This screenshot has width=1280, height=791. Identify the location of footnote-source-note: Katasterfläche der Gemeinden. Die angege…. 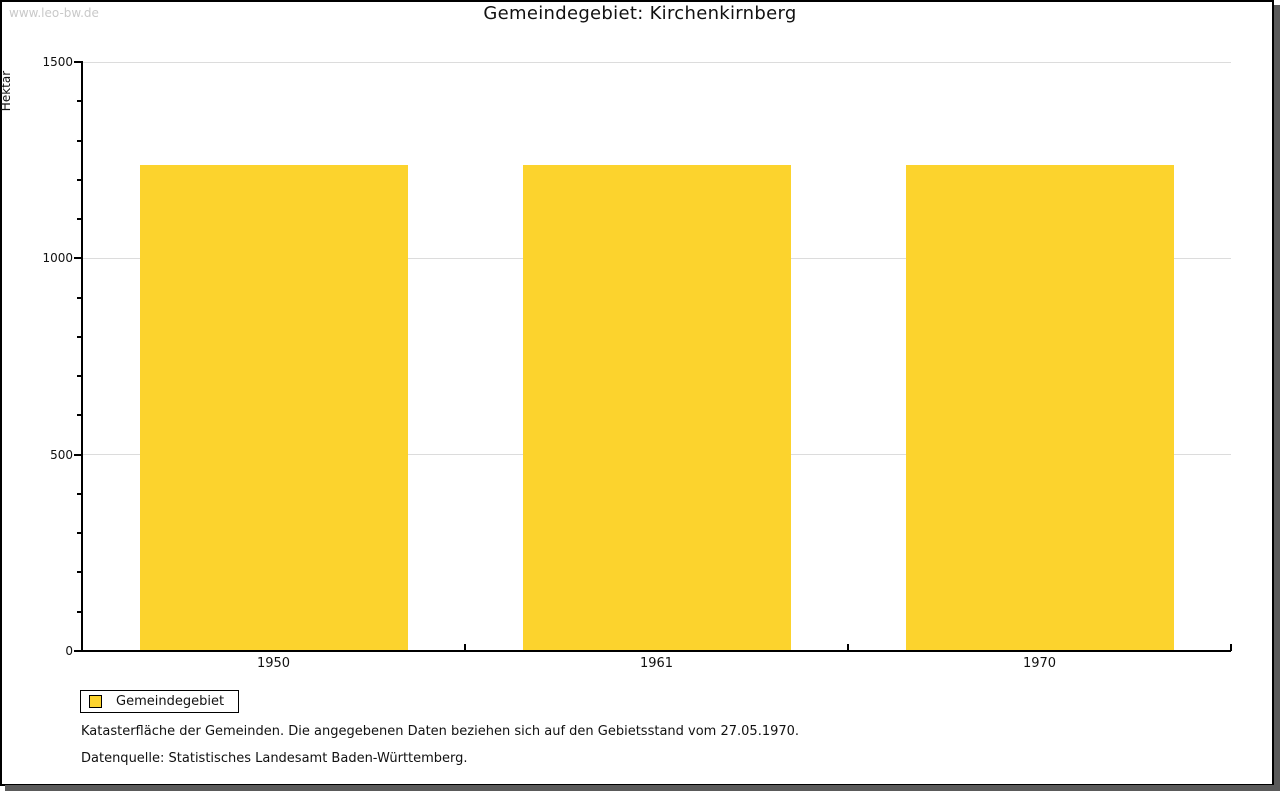
(440, 731).